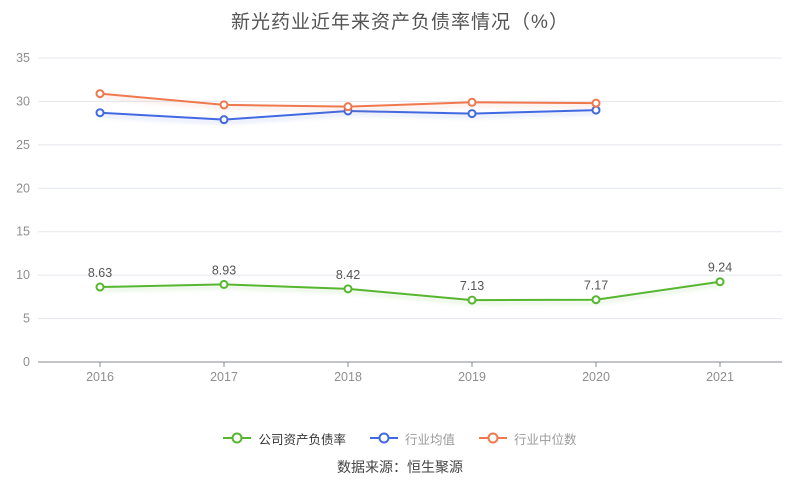  I want to click on y-axis-tick-label: 20, so click(23, 188).